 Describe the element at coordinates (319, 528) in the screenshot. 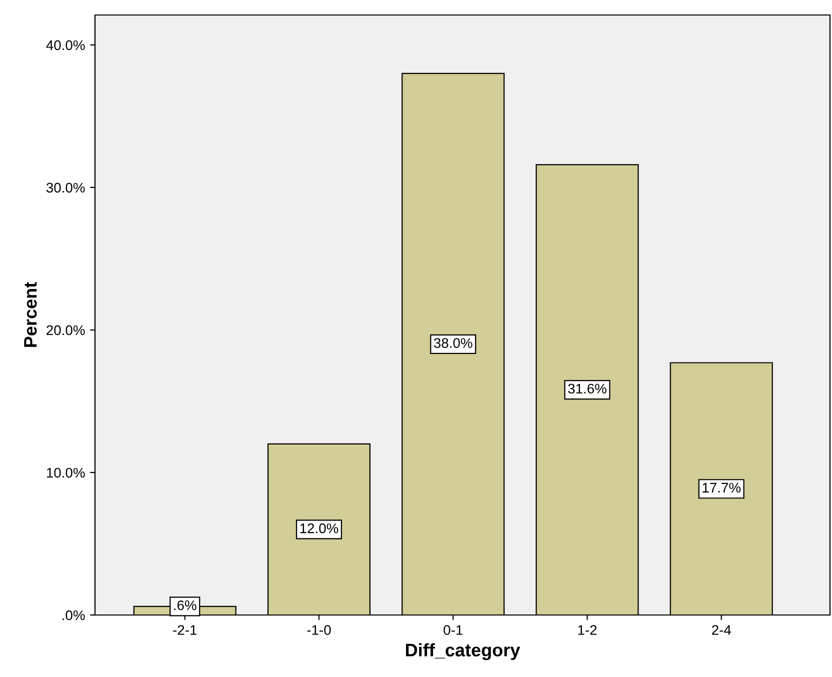

I see `data-label: 12.0%` at that location.